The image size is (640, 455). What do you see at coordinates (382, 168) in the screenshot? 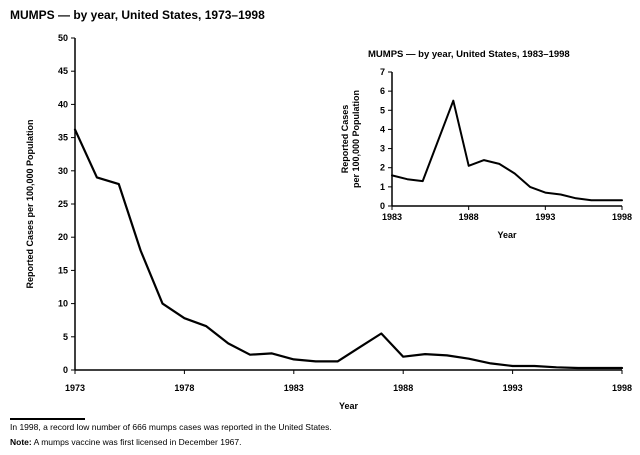
I see `inset-y-tick-label: 2` at bounding box center [382, 168].